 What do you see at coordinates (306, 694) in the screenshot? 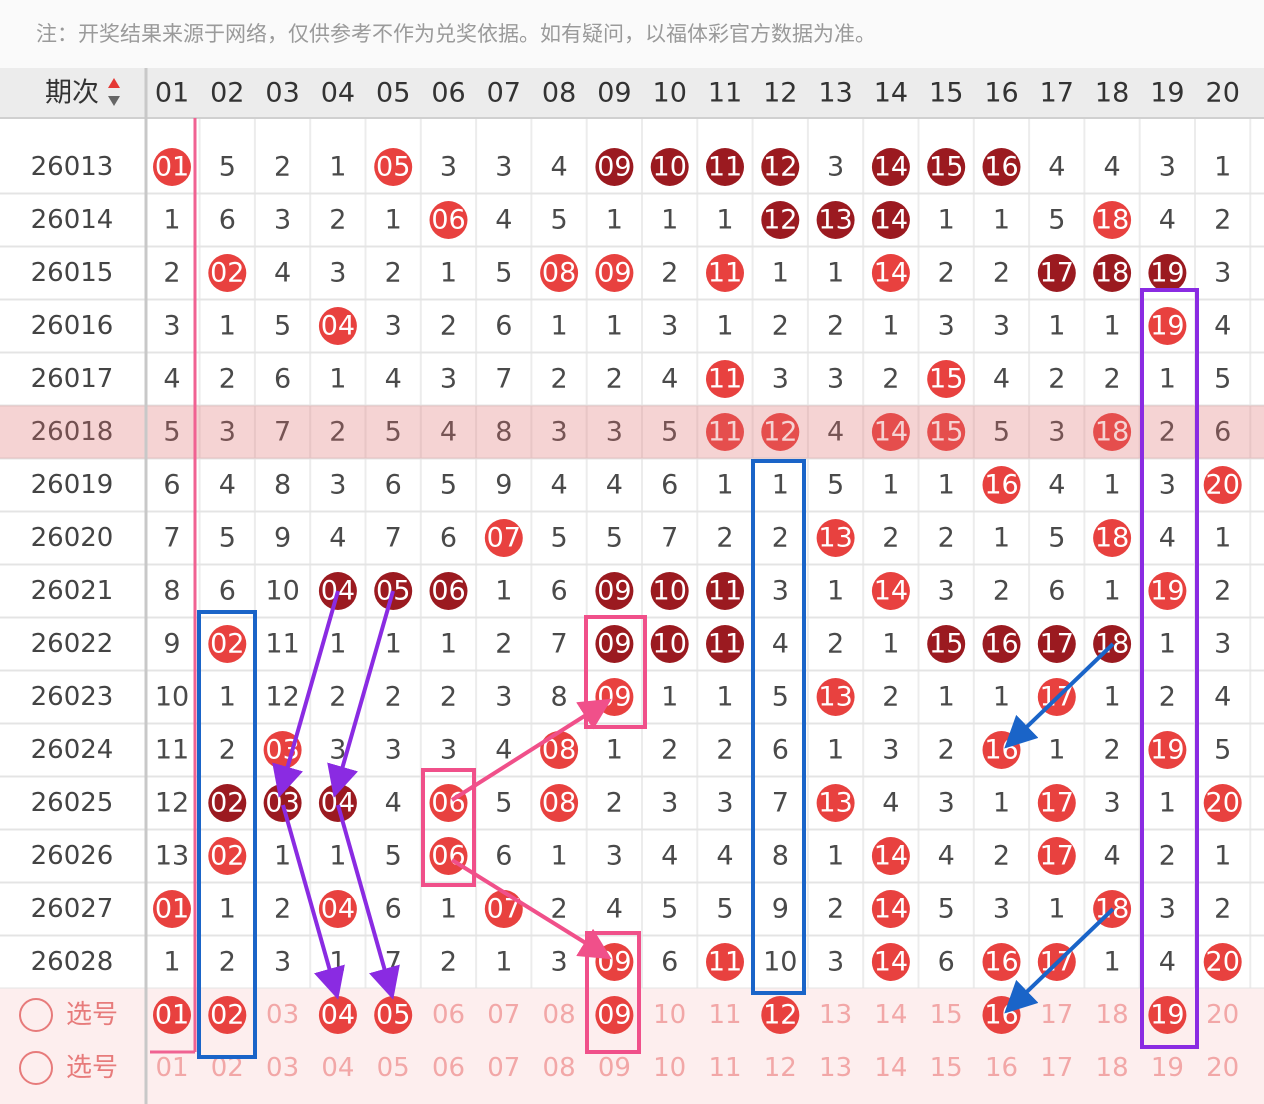
I see `annotation-arrow` at bounding box center [306, 694].